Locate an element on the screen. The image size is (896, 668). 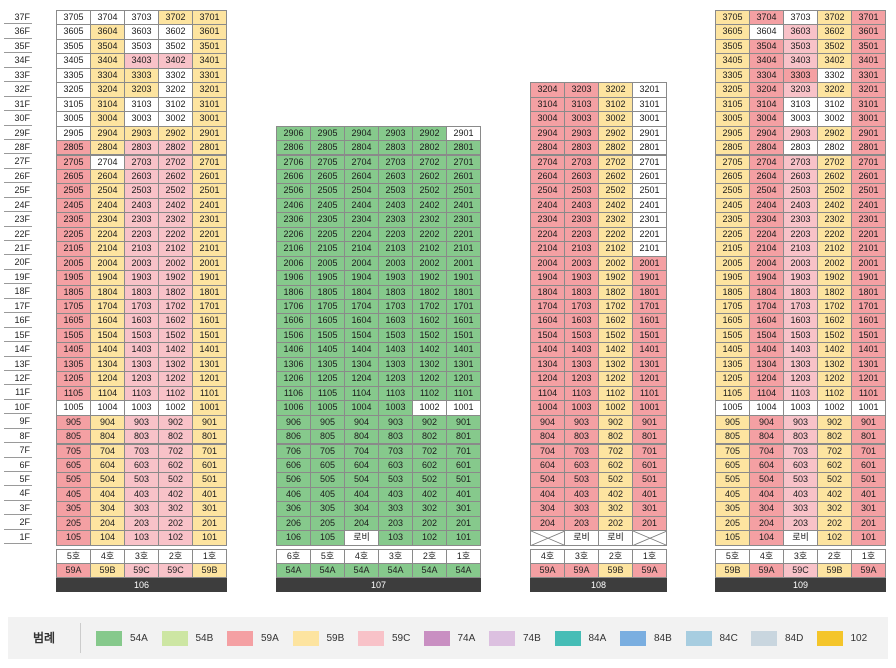
unit-cell: 606 is located at coordinates (293, 465).